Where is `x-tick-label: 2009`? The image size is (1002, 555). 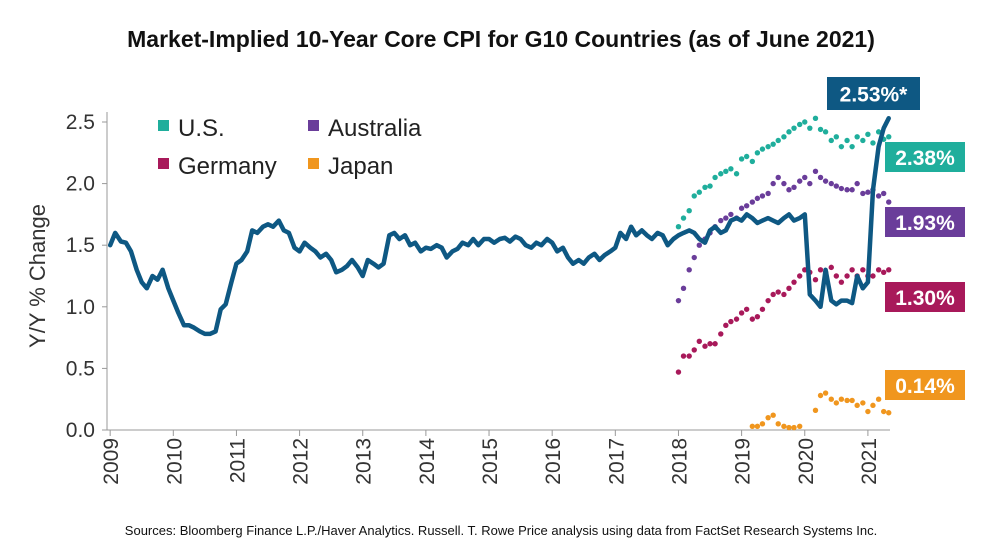 x-tick-label: 2009 is located at coordinates (111, 461).